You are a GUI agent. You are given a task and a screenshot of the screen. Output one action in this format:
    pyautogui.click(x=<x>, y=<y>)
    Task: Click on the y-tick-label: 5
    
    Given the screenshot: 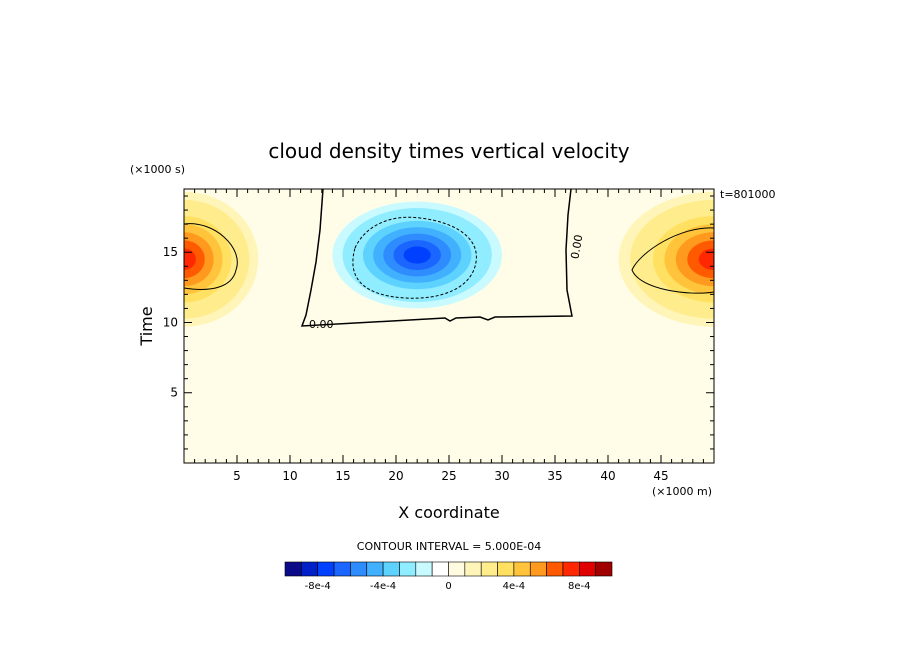 What is the action you would take?
    pyautogui.click(x=174, y=393)
    